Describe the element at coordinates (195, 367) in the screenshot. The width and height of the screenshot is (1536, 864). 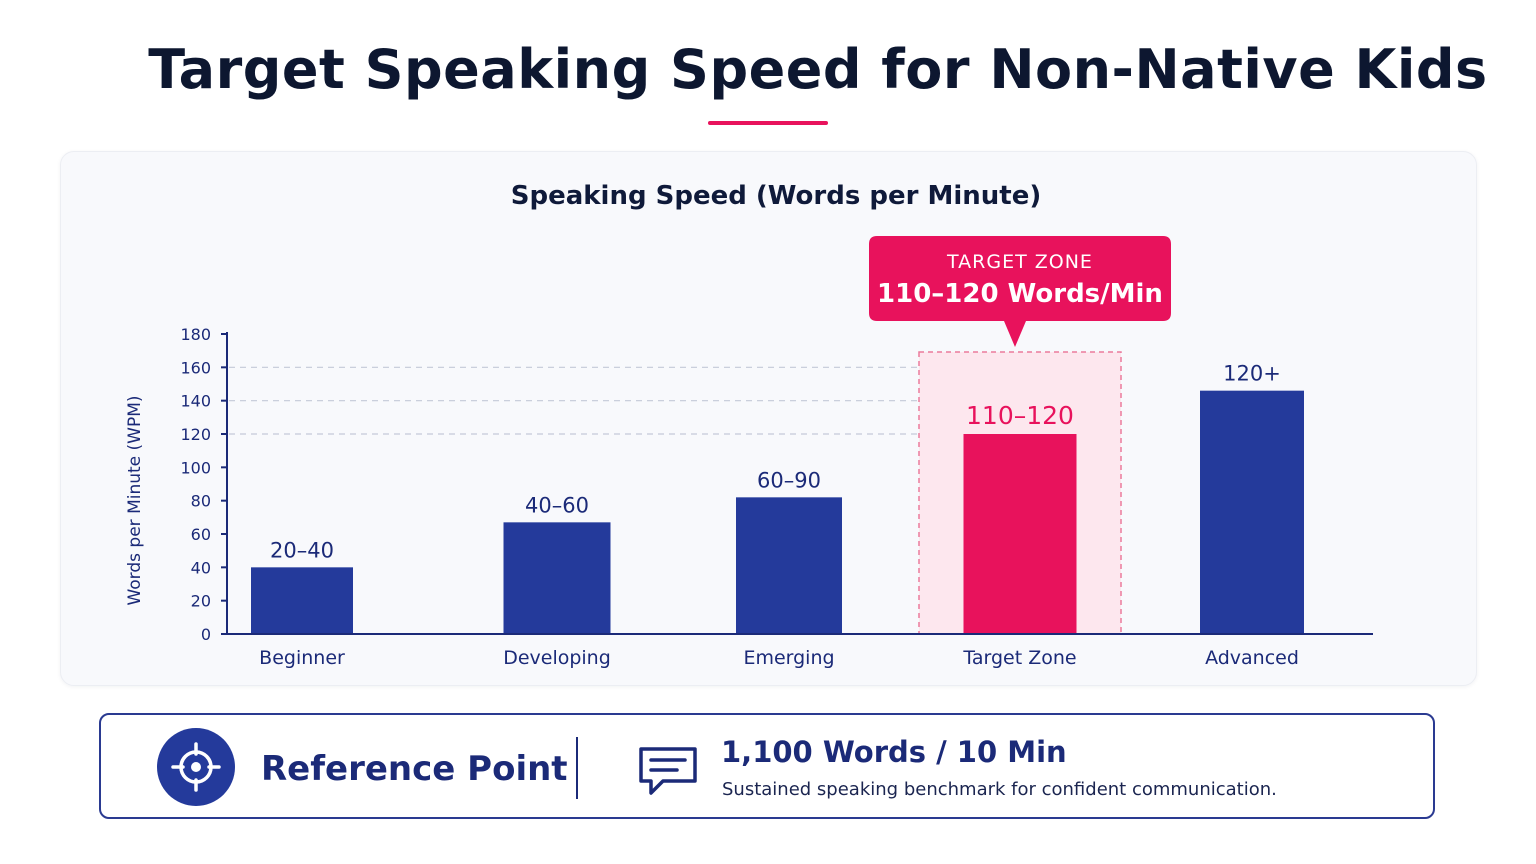
I see `y-tick-label-160: 160` at that location.